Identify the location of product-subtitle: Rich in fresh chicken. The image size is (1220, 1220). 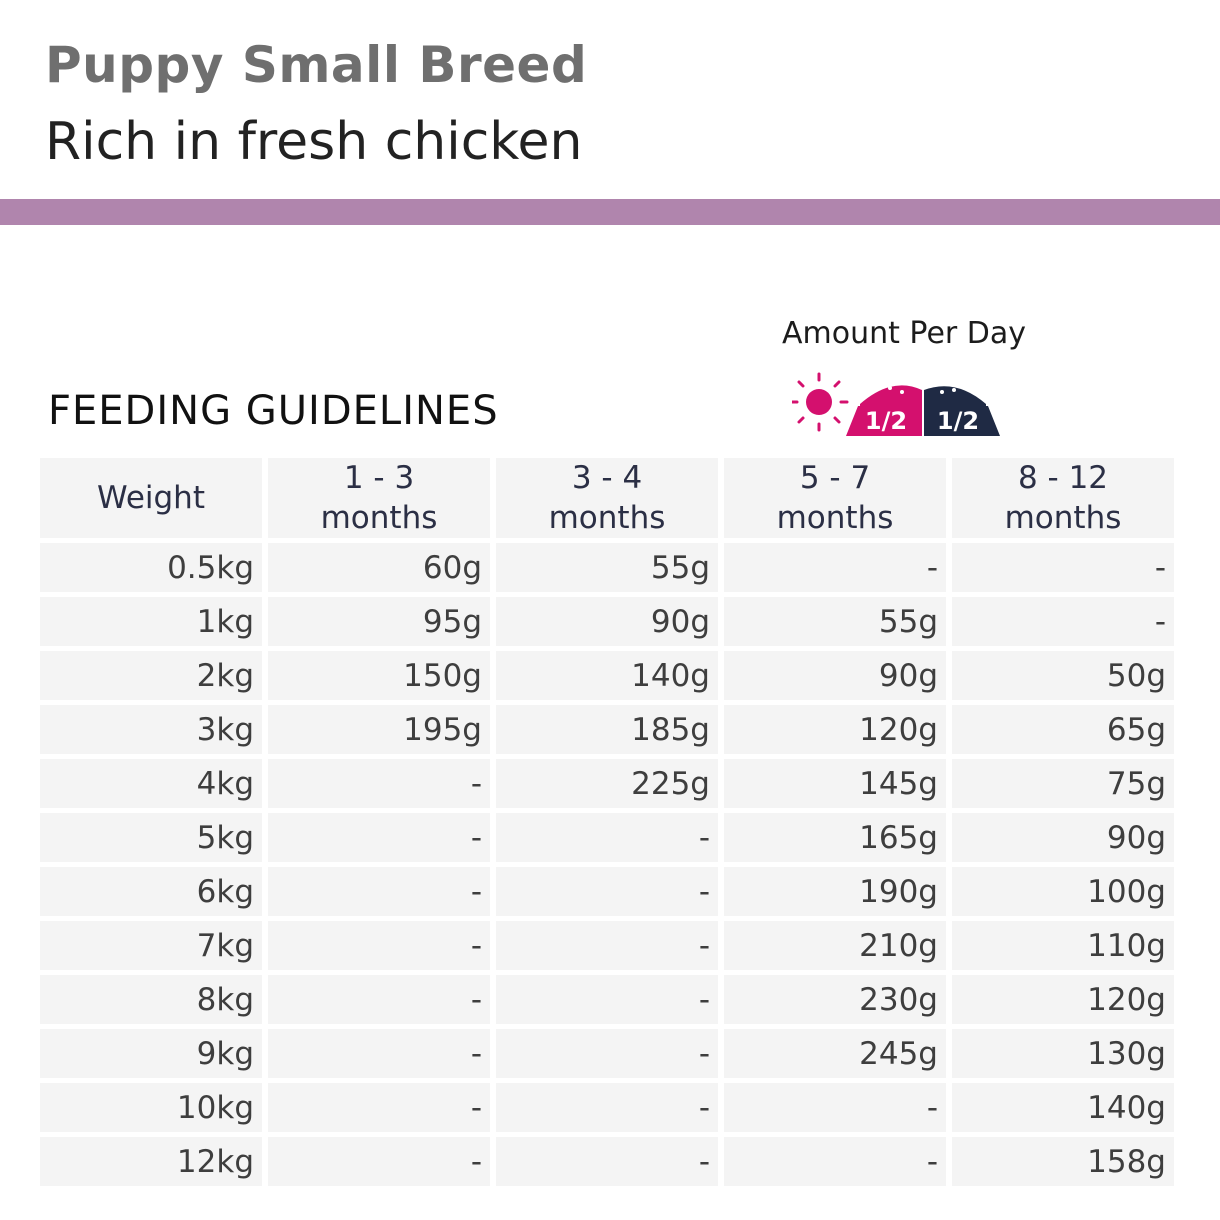
(314, 142).